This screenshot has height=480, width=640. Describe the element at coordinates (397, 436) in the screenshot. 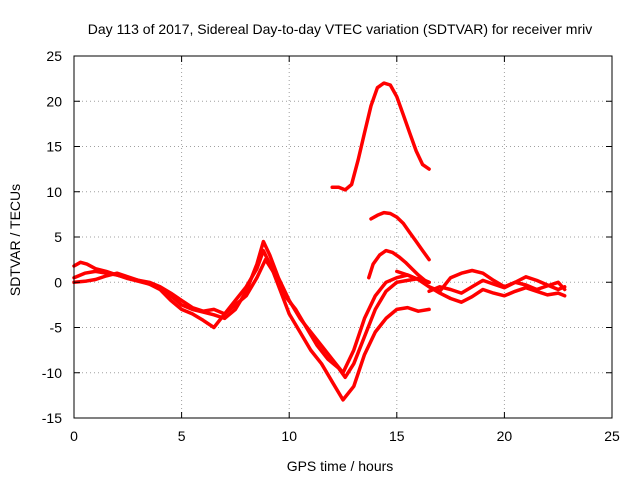

I see `x-tick-label: 15` at that location.